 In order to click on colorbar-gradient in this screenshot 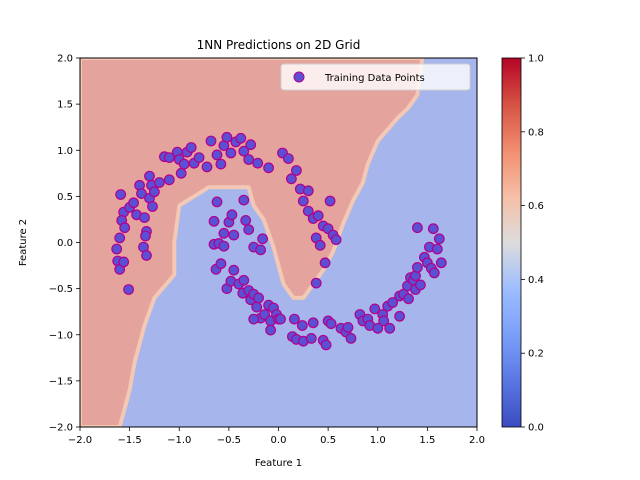, I will do `click(511, 242)`.